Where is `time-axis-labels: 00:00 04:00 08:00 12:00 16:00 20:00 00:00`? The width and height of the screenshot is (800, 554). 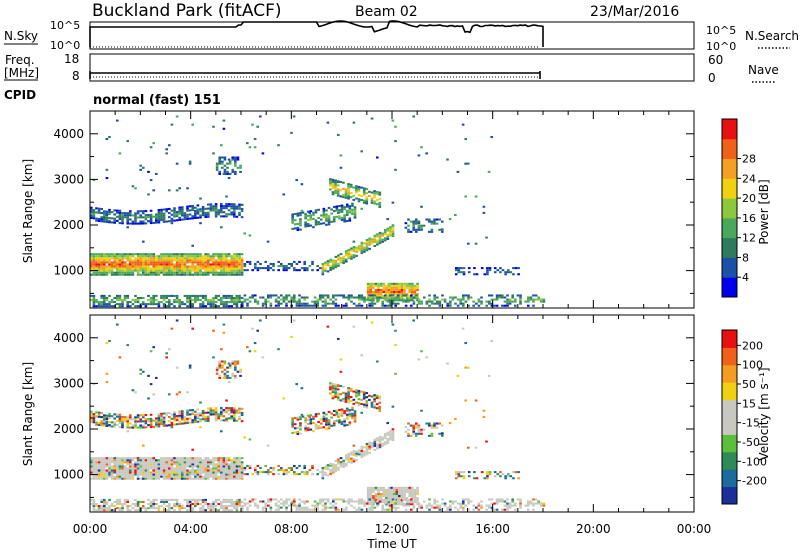 time-axis-labels: 00:00 04:00 08:00 12:00 16:00 20:00 00:00 is located at coordinates (392, 529).